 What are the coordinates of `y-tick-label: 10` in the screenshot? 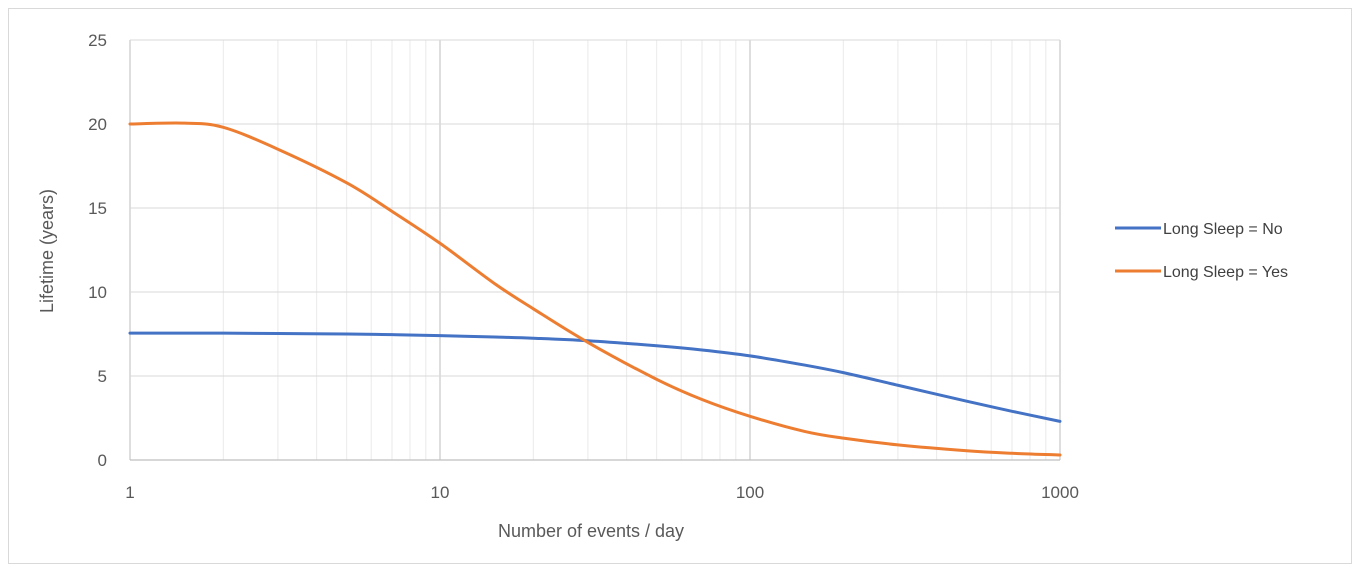 It's located at (97, 292).